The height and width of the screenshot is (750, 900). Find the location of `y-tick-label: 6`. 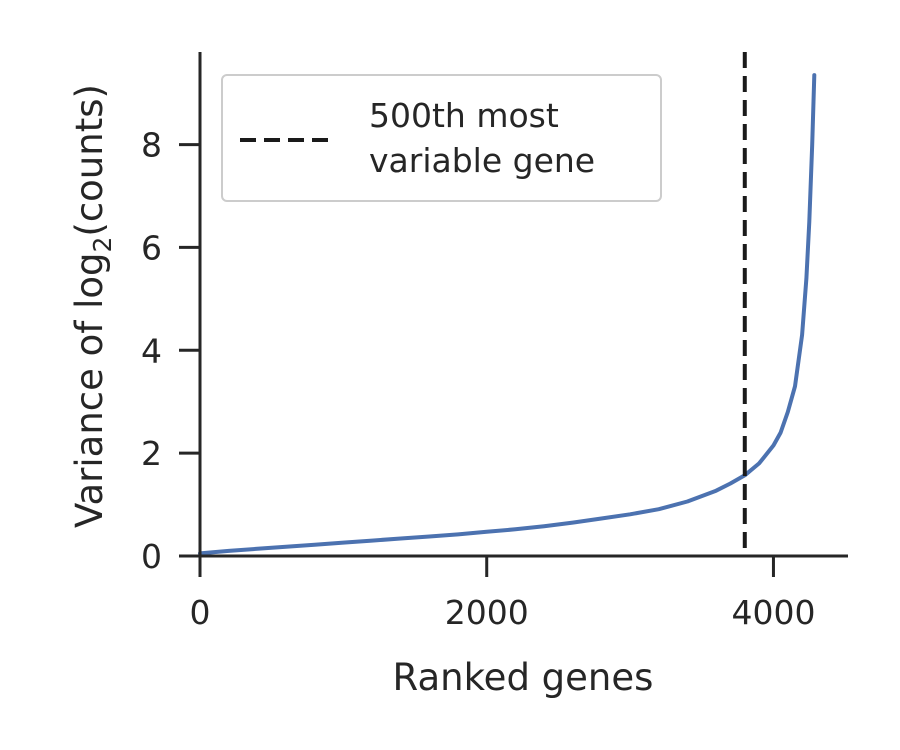

y-tick-label: 6 is located at coordinates (151, 247).